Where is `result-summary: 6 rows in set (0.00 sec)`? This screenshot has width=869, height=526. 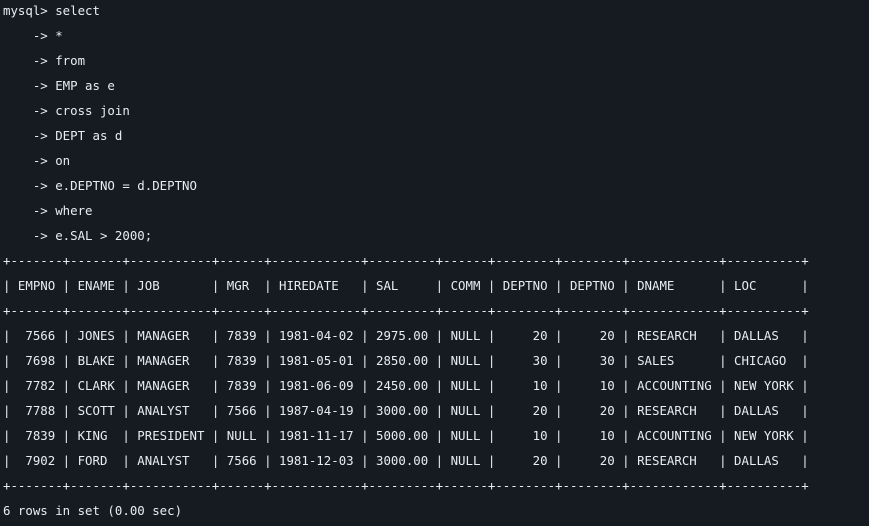
result-summary: 6 rows in set (0.00 sec) is located at coordinates (93, 510).